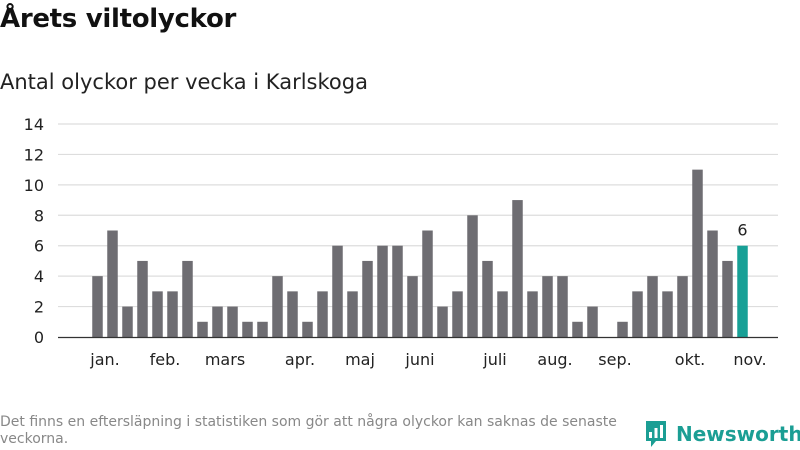 This screenshot has width=800, height=450. Describe the element at coordinates (225, 359) in the screenshot. I see `x-month-label: mars` at that location.